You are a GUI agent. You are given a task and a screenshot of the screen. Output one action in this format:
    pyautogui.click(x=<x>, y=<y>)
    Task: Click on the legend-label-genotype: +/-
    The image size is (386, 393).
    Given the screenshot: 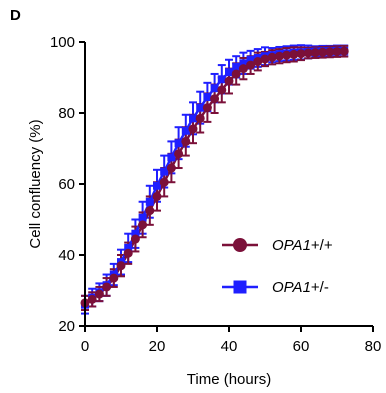 What is the action you would take?
    pyautogui.click(x=320, y=287)
    